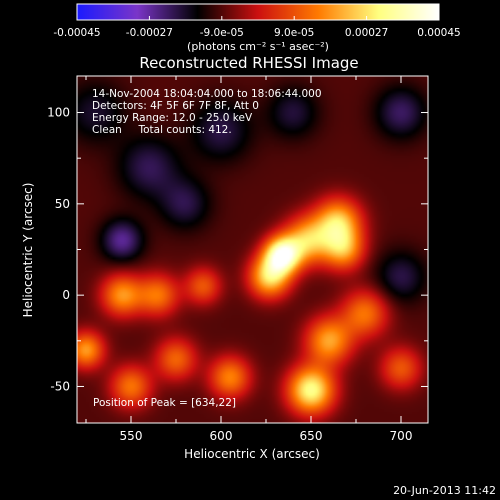 Image resolution: width=500 pixels, height=500 pixels. Describe the element at coordinates (149, 33) in the screenshot. I see `colorbar-tick-label: -0.00027` at that location.